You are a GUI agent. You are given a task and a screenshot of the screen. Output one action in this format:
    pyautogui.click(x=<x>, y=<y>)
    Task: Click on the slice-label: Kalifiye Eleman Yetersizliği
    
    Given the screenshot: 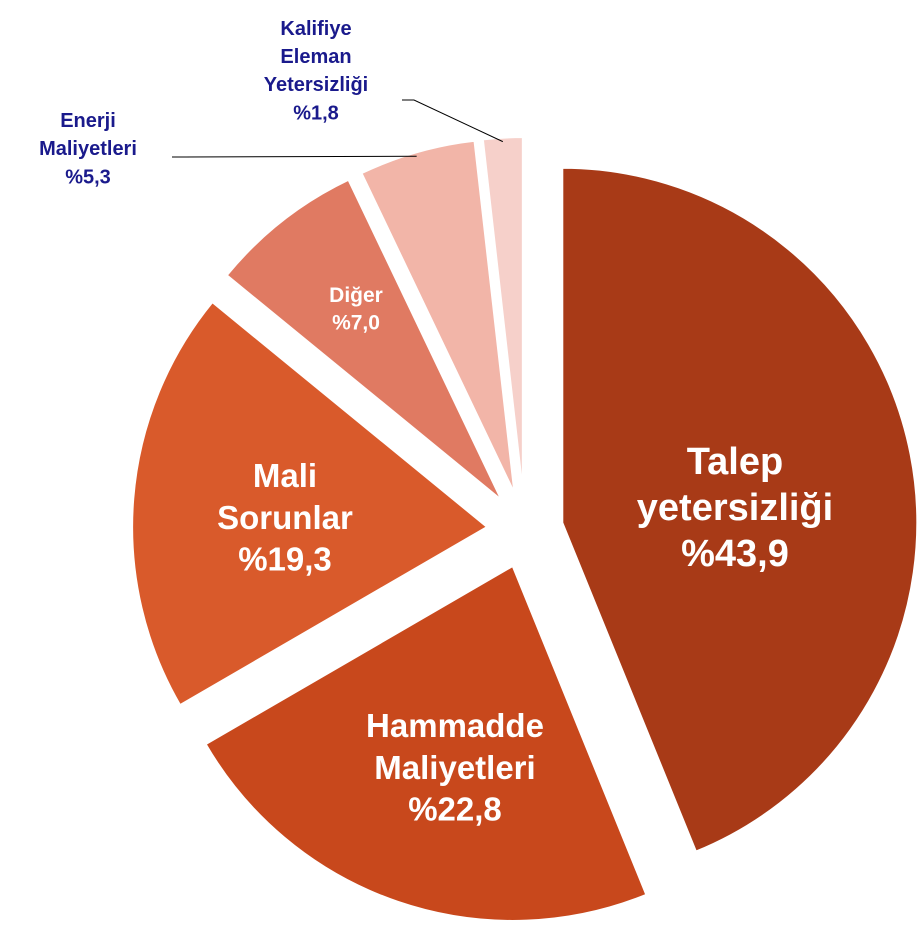 What is the action you would take?
    pyautogui.click(x=316, y=57)
    